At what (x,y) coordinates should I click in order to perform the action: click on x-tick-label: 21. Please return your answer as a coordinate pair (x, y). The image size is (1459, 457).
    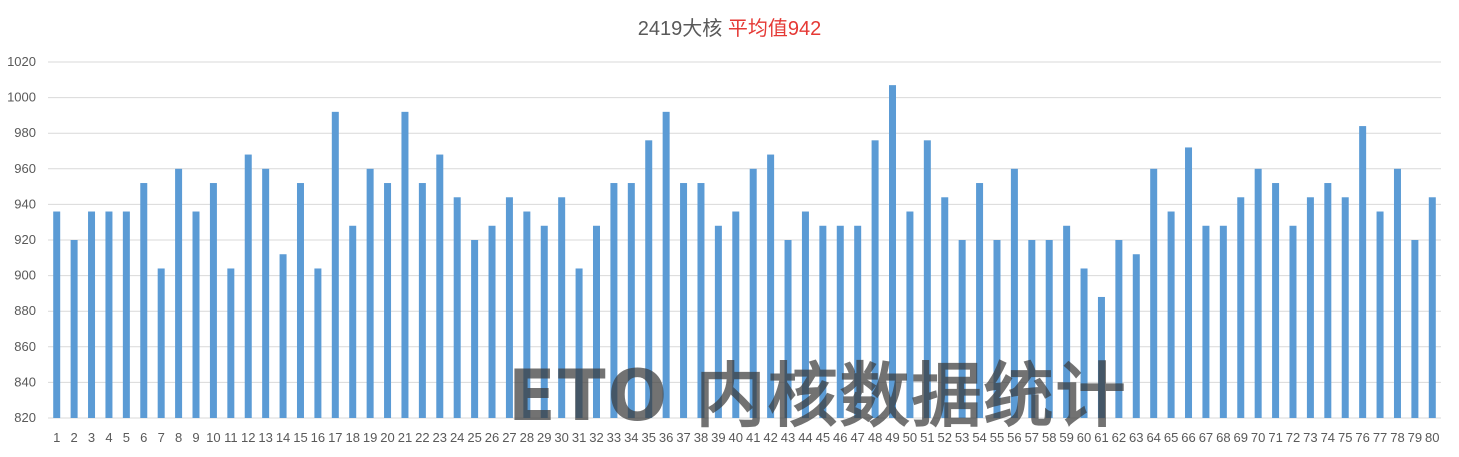
    Looking at the image, I should click on (405, 437).